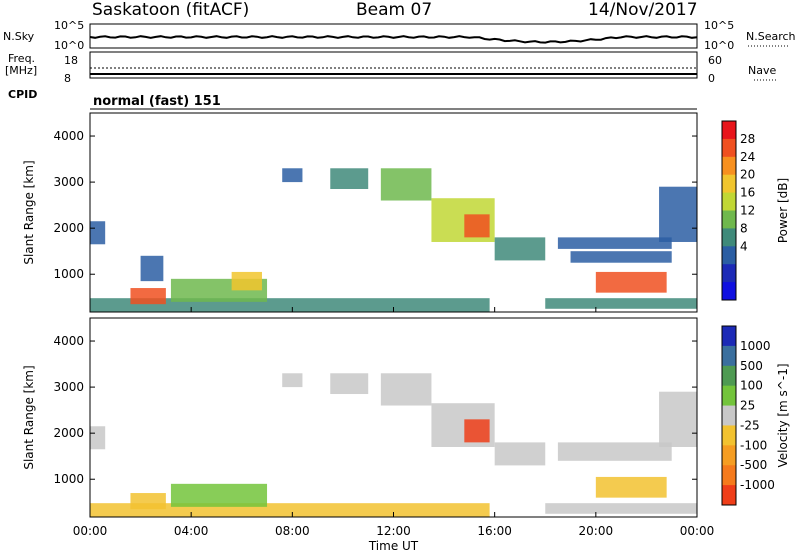  I want to click on freq-unit-label: [MHz], so click(21, 70).